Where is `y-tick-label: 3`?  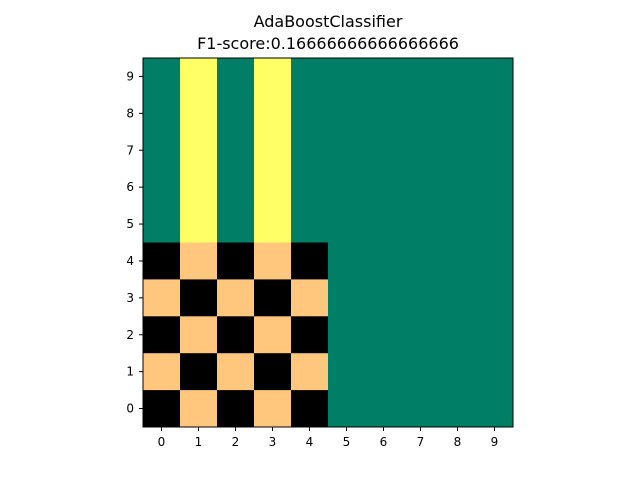
y-tick-label: 3 is located at coordinates (130, 298).